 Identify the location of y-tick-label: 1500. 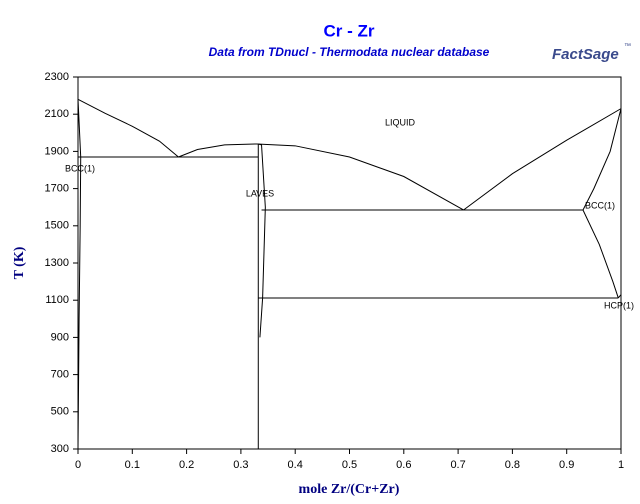
(57, 226).